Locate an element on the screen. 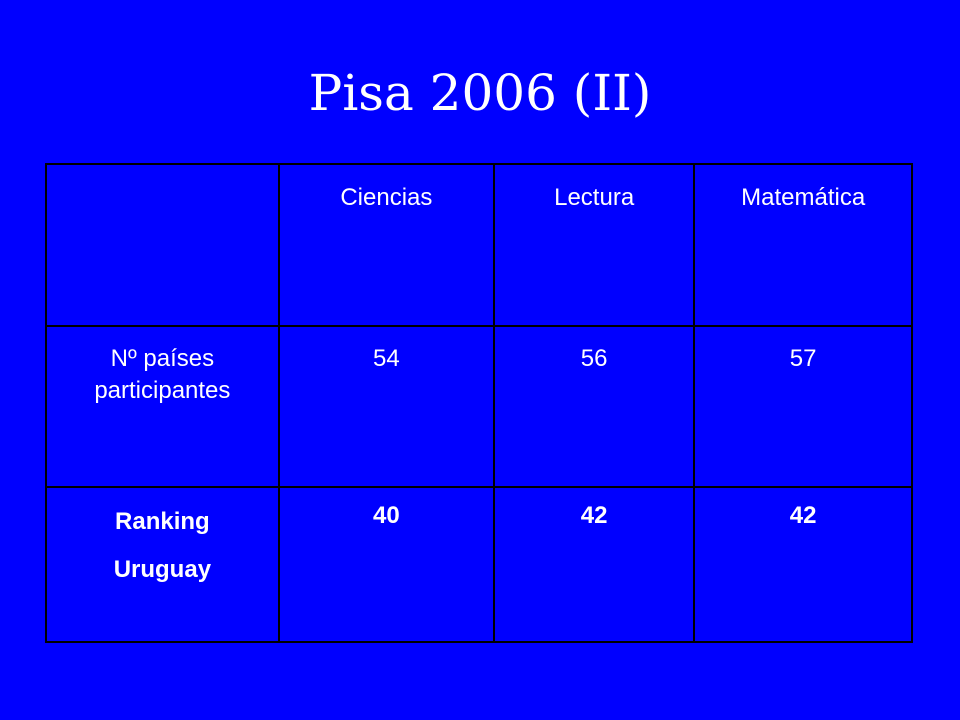  cell-ranking-lectura: 42 is located at coordinates (594, 564).